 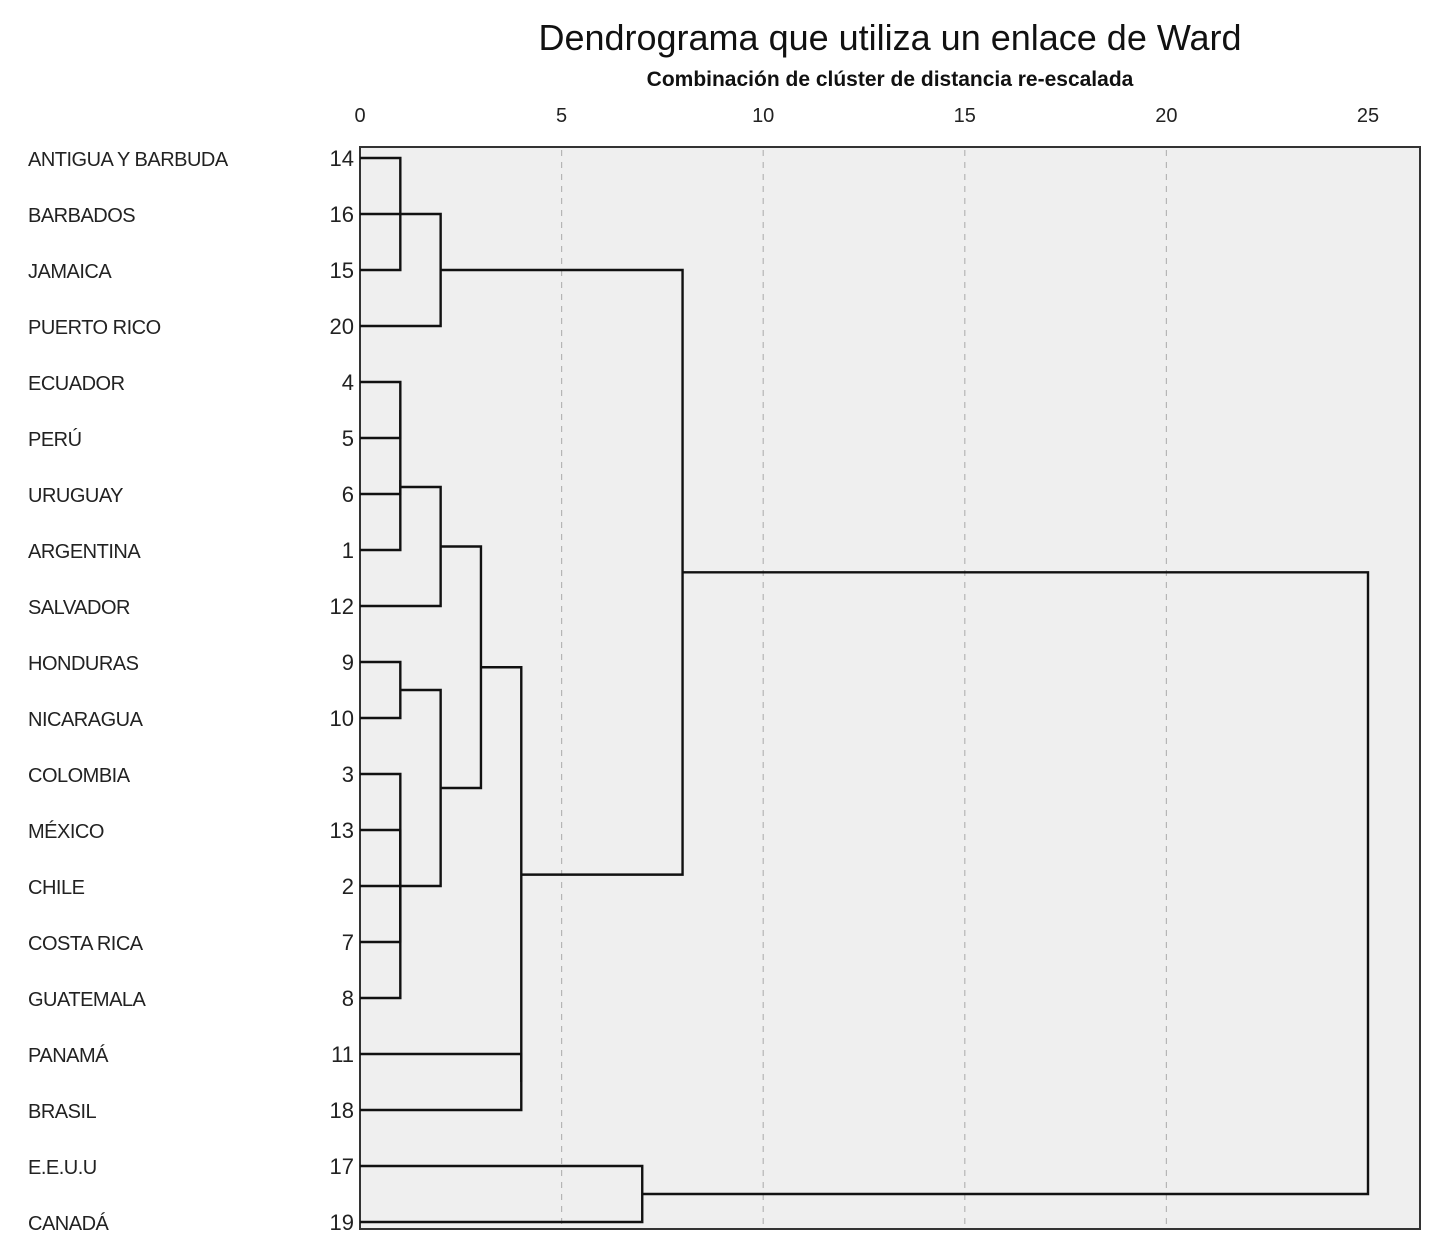 What do you see at coordinates (1368, 116) in the screenshot?
I see `x-tick-label: 25` at bounding box center [1368, 116].